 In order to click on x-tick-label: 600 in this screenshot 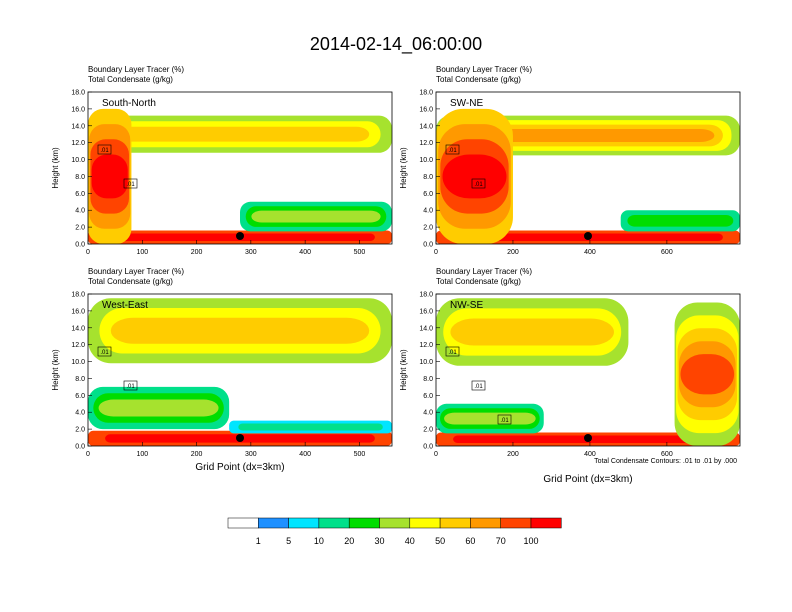, I will do `click(667, 454)`.